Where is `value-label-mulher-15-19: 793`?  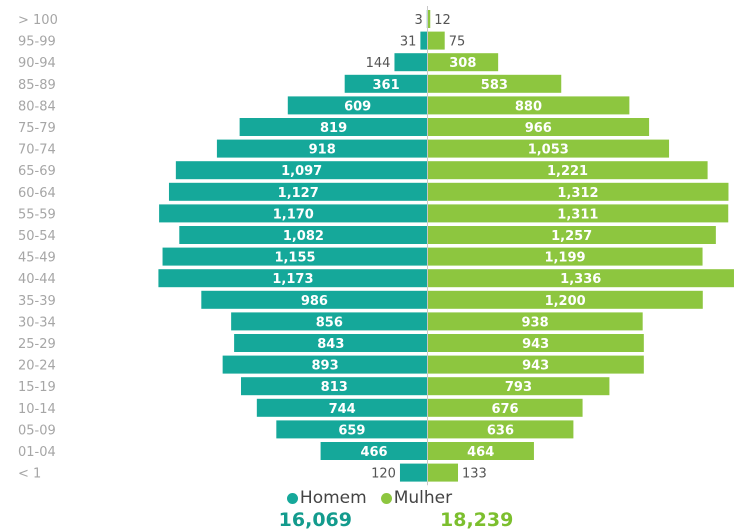
value-label-mulher-15-19: 793 is located at coordinates (518, 387).